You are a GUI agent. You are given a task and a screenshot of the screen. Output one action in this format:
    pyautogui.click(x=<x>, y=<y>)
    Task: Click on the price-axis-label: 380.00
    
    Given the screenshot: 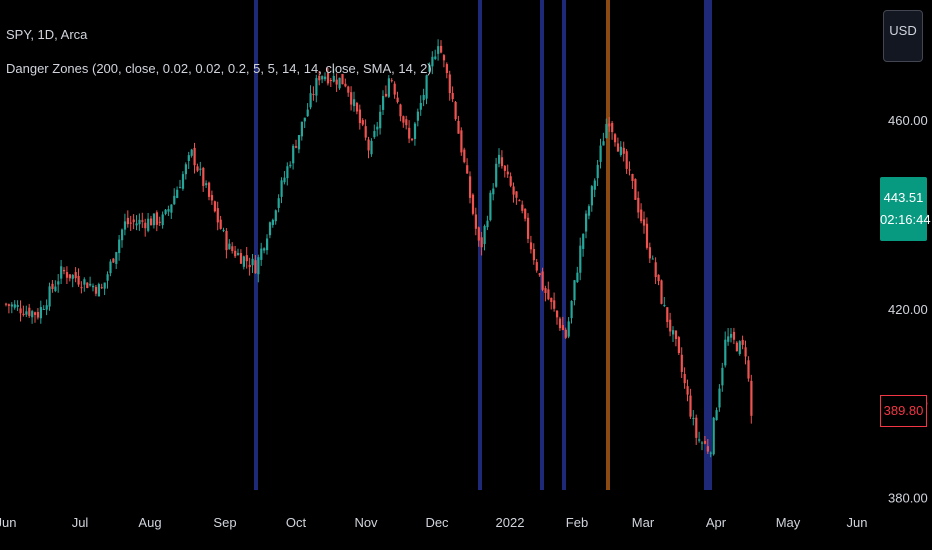 What is the action you would take?
    pyautogui.click(x=908, y=498)
    